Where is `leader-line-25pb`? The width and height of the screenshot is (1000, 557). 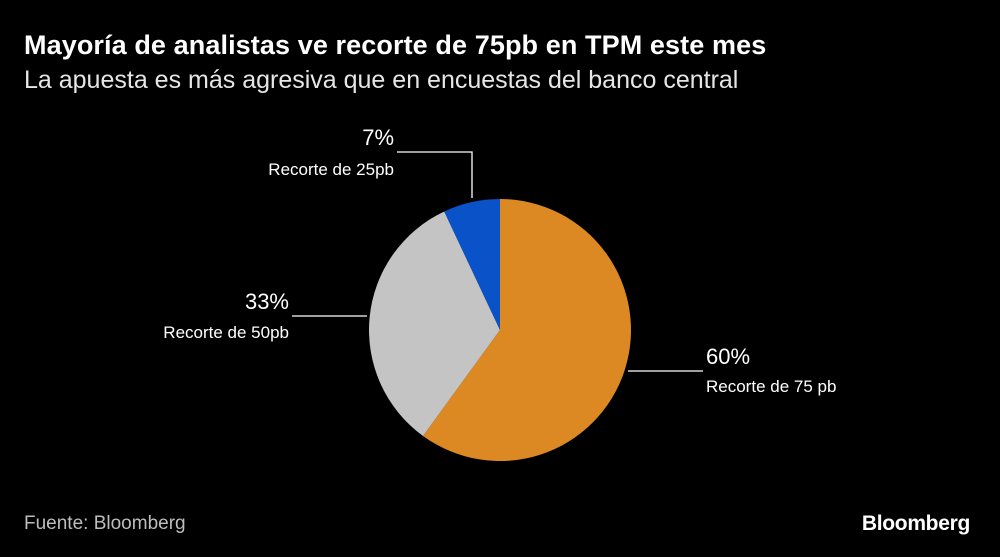 leader-line-25pb is located at coordinates (435, 174).